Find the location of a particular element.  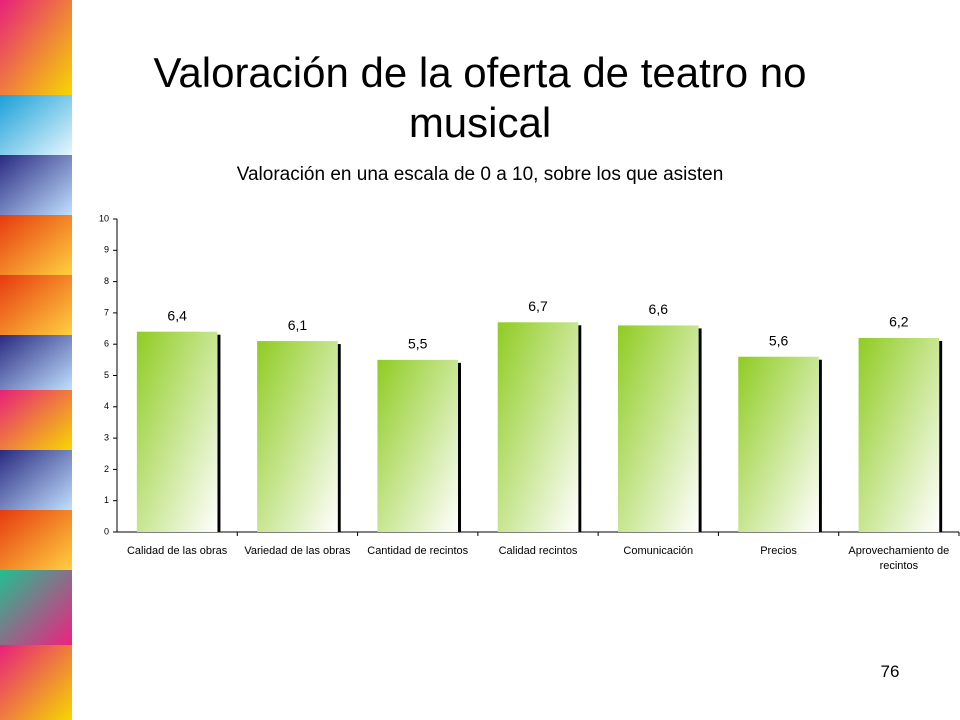

y-tick-label: 3 is located at coordinates (106, 437).